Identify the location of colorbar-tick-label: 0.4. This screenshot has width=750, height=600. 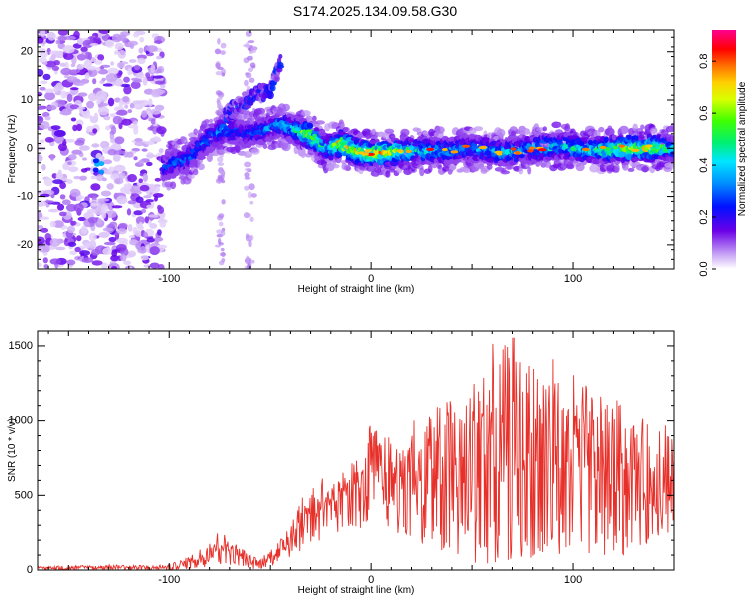
(704, 164).